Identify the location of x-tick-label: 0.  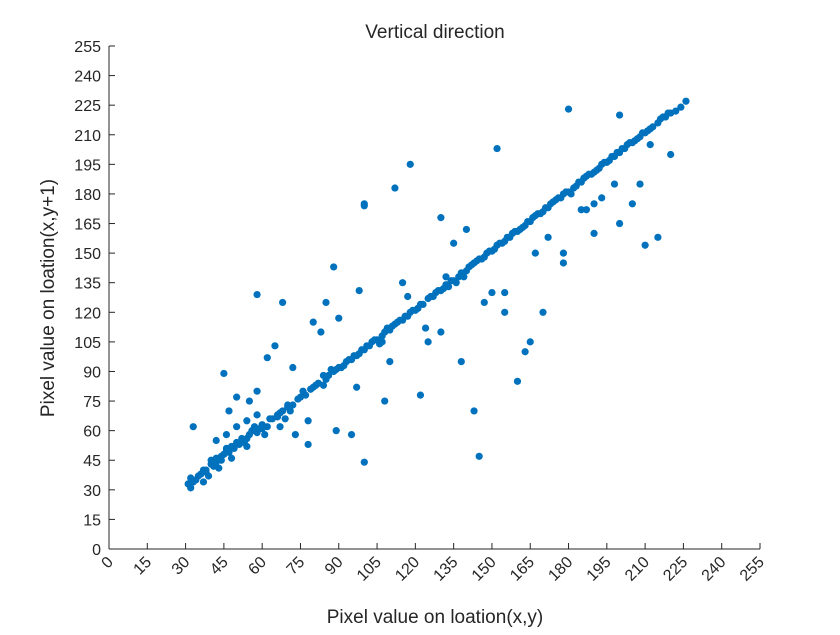
(108, 563).